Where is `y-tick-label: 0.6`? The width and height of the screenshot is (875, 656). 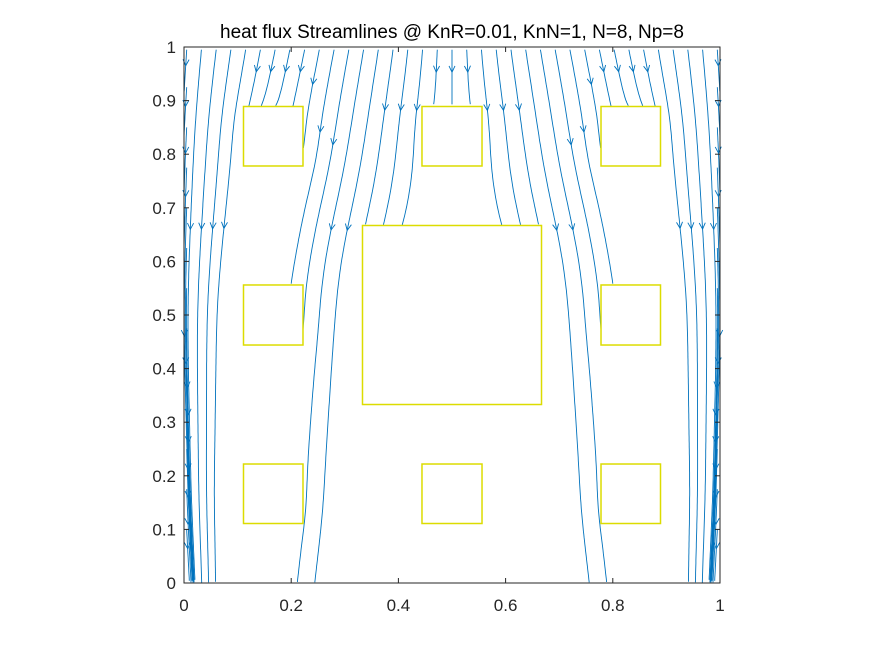 y-tick-label: 0.6 is located at coordinates (164, 261).